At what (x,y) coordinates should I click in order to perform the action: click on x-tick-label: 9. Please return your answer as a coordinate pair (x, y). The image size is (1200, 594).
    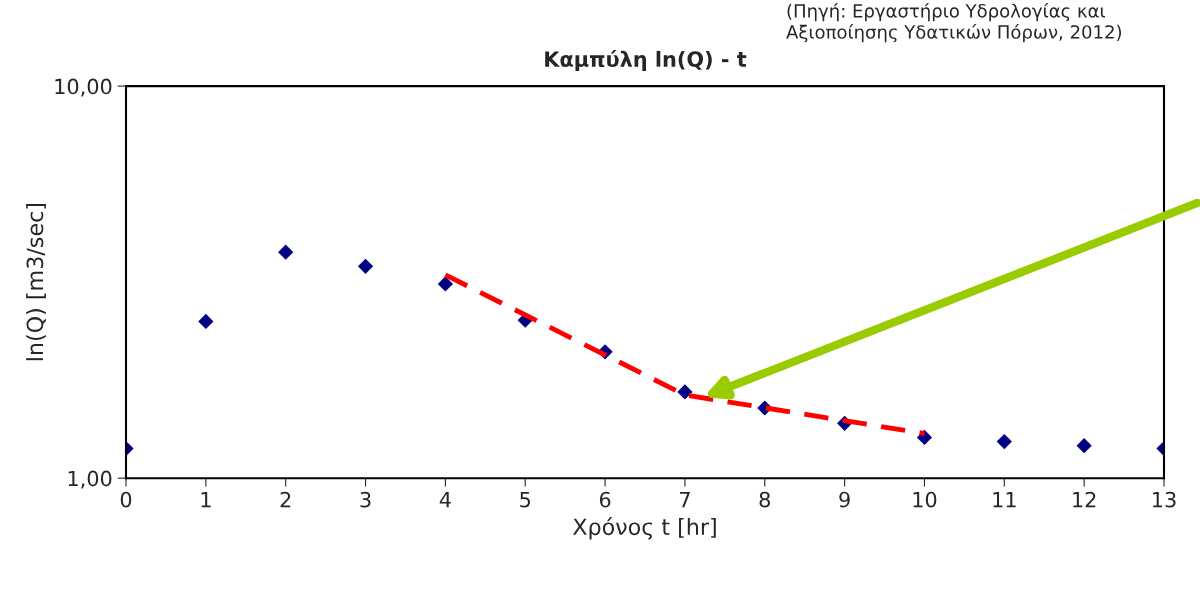
    Looking at the image, I should click on (844, 499).